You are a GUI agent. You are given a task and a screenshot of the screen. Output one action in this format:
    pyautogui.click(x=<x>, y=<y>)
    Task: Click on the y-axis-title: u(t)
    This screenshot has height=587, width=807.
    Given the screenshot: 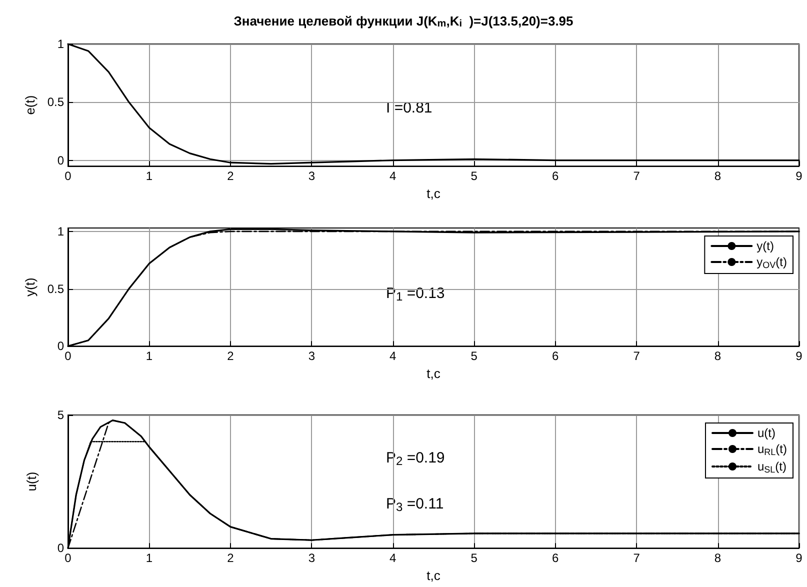 What is the action you would take?
    pyautogui.click(x=31, y=482)
    